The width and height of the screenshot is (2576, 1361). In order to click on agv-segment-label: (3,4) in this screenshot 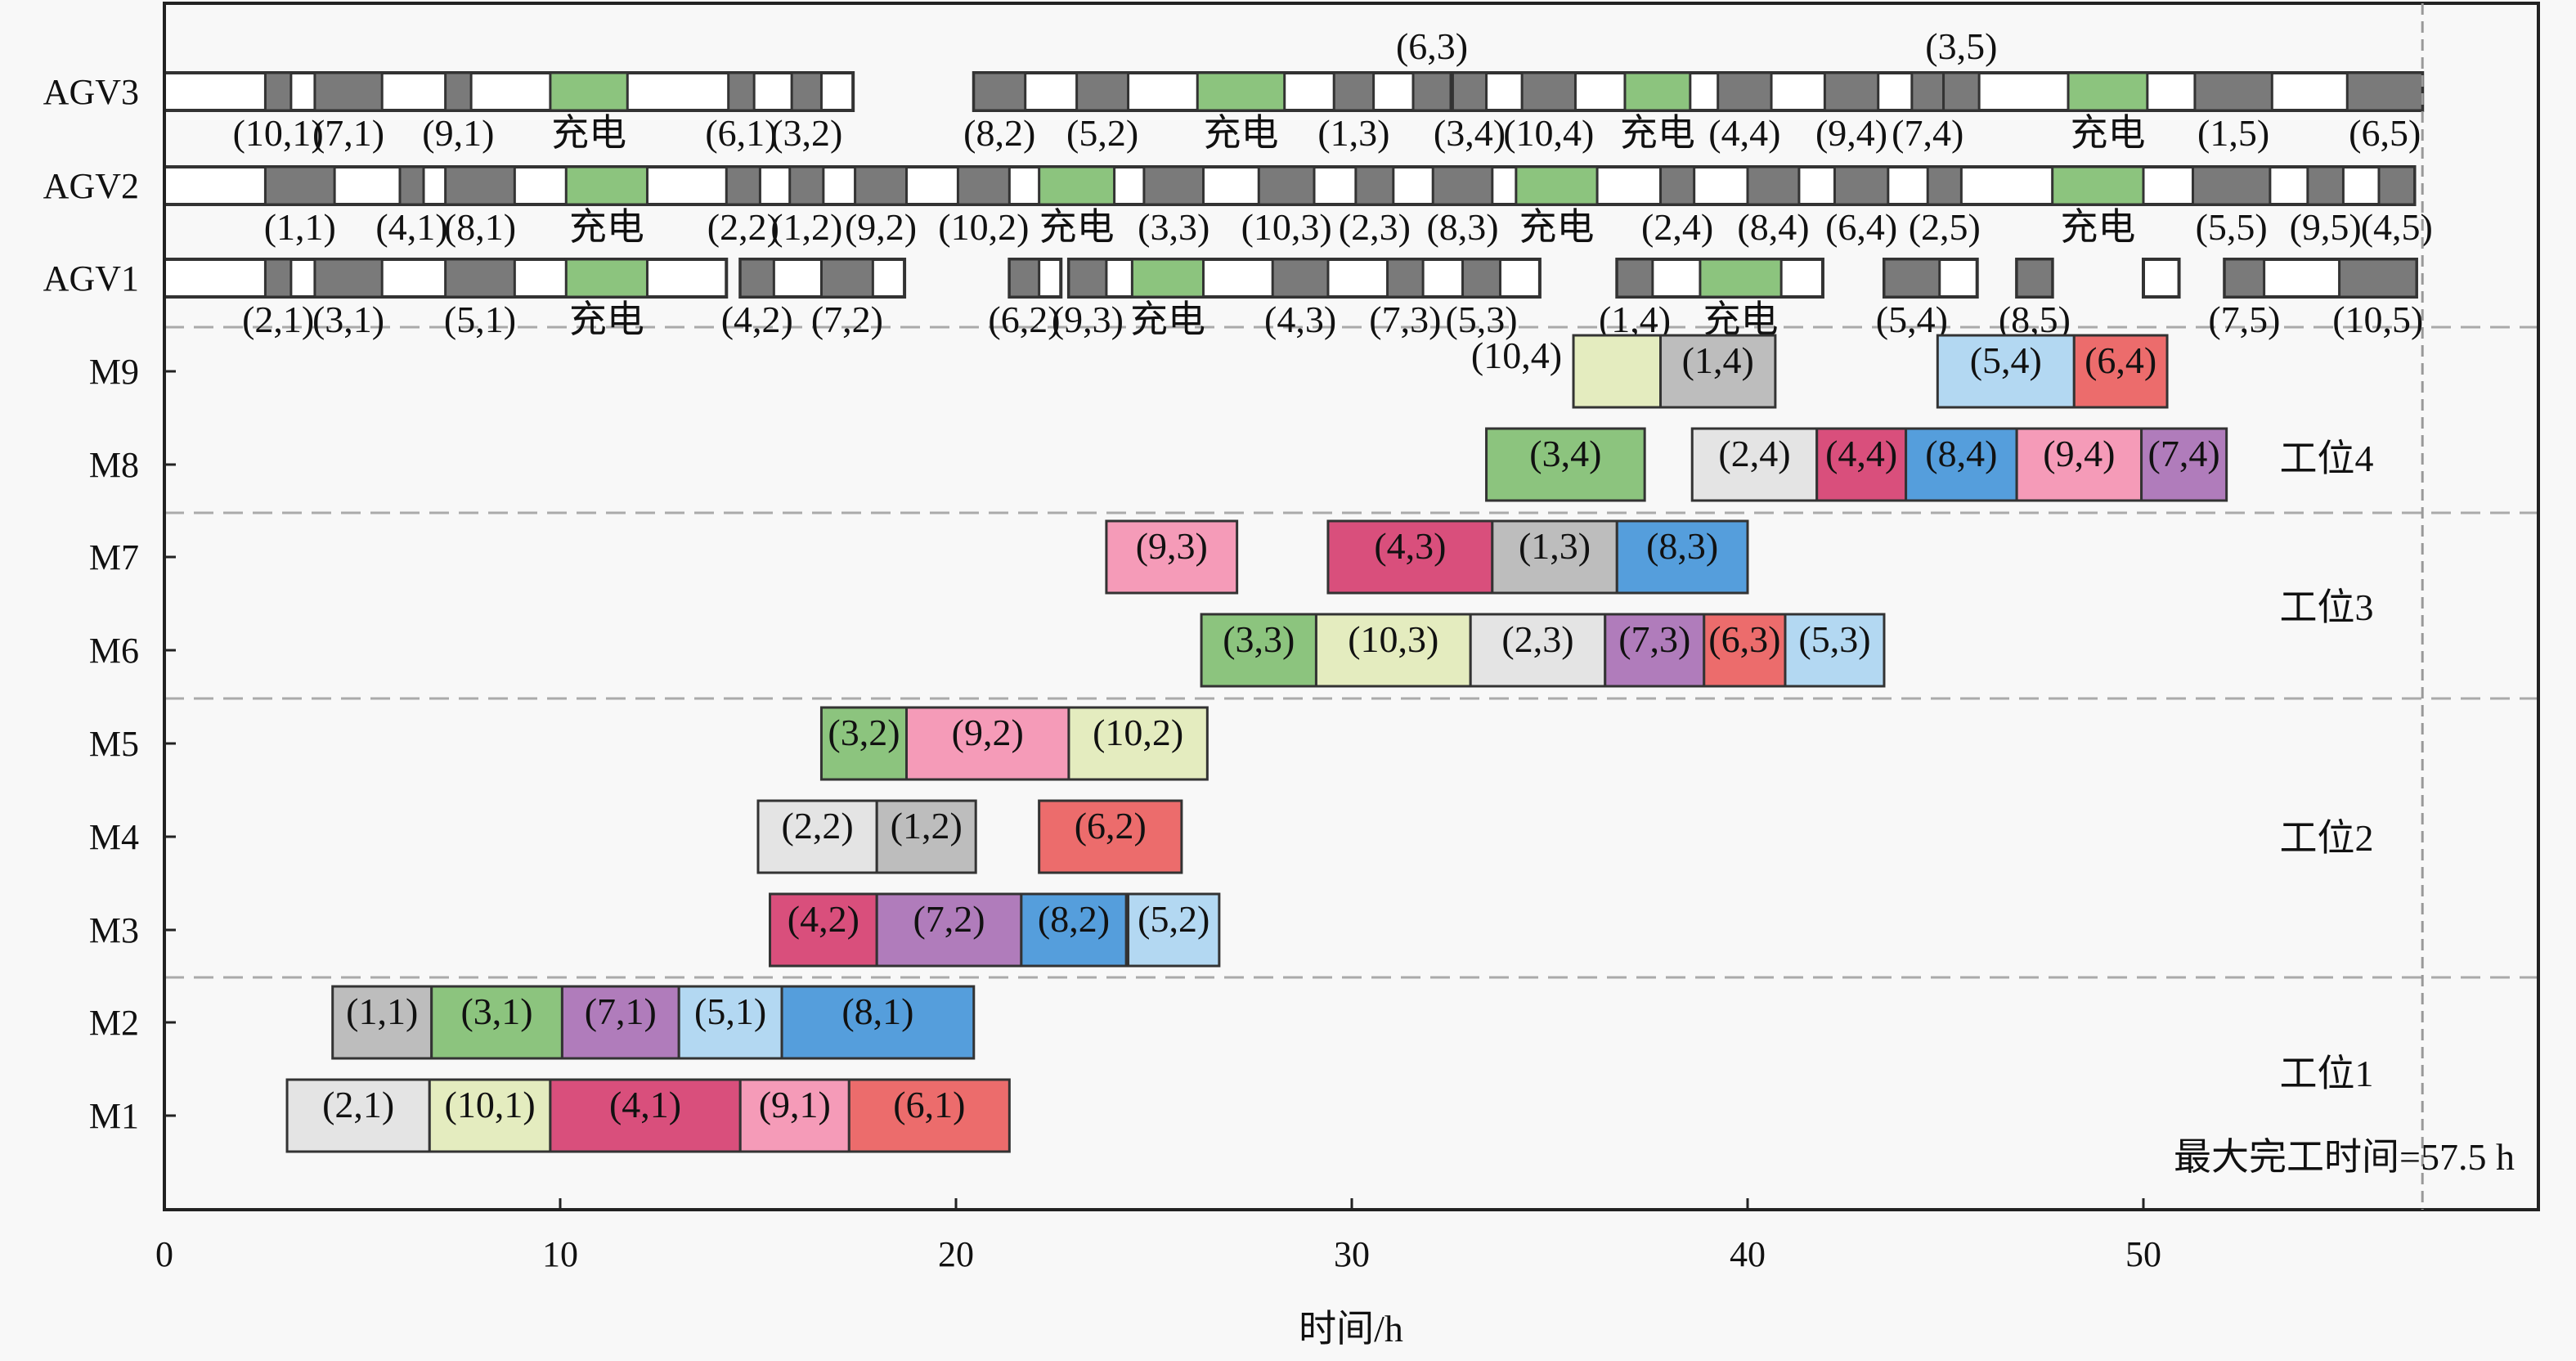, I will do `click(1470, 133)`.